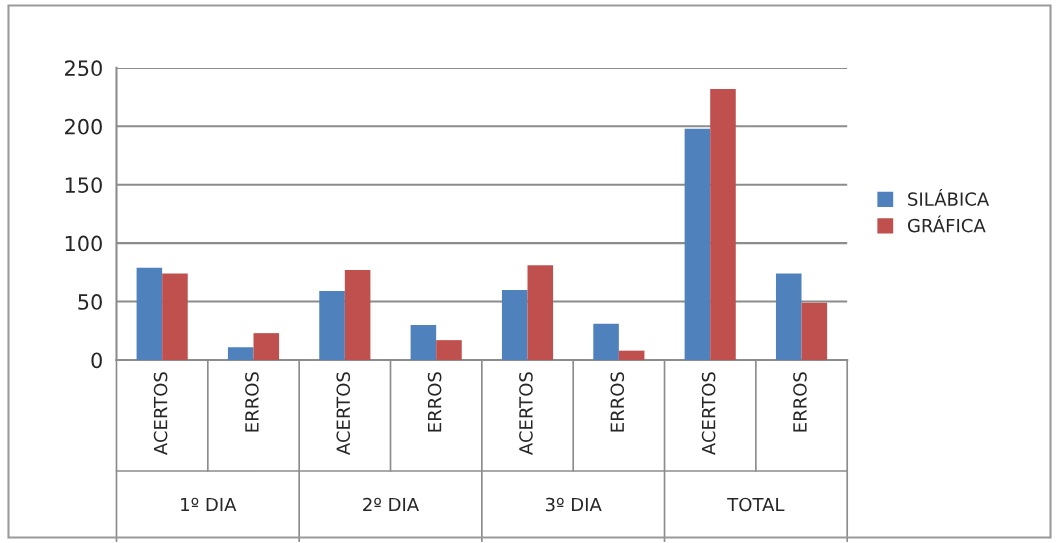 This screenshot has width=1059, height=543. Describe the element at coordinates (209, 504) in the screenshot. I see `text: 1º DIA` at that location.